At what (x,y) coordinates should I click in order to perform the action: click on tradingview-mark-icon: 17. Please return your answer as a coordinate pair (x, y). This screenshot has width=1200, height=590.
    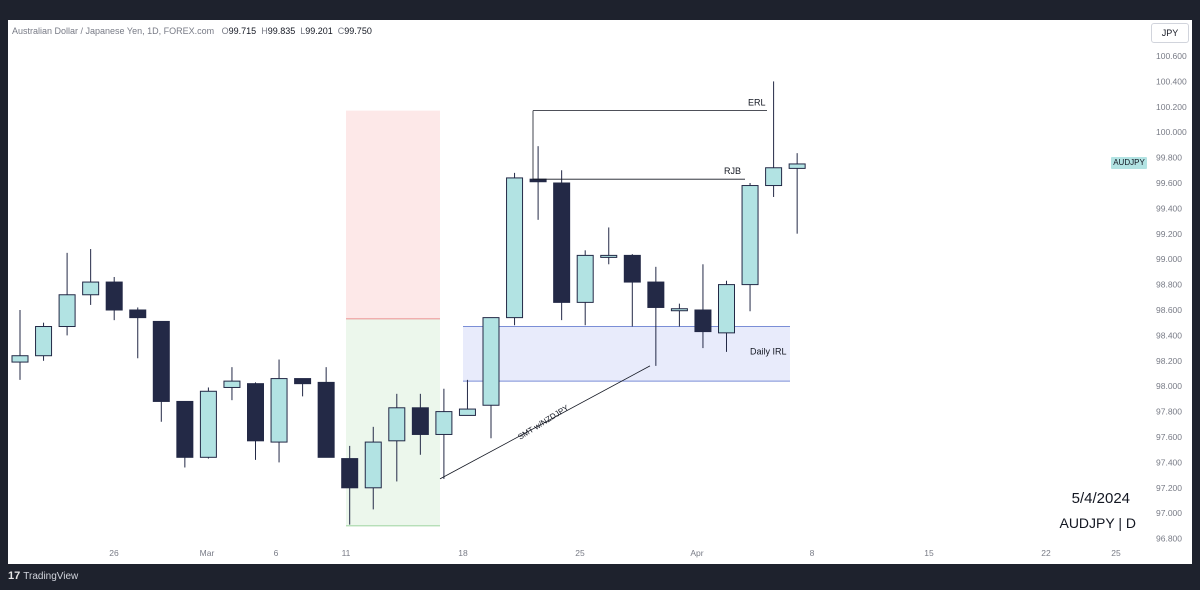
    Looking at the image, I should click on (14, 576).